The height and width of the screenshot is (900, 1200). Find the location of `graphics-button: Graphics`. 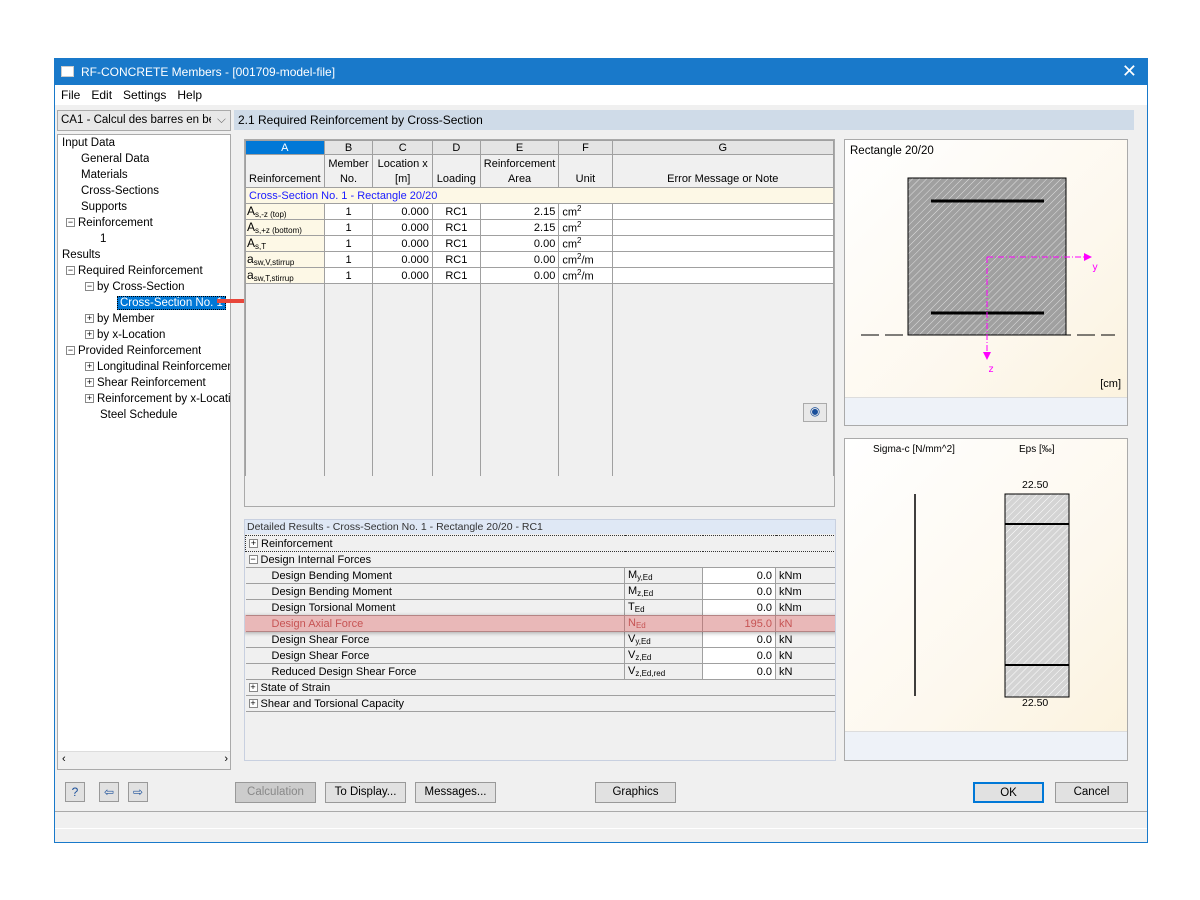

graphics-button: Graphics is located at coordinates (635, 792).